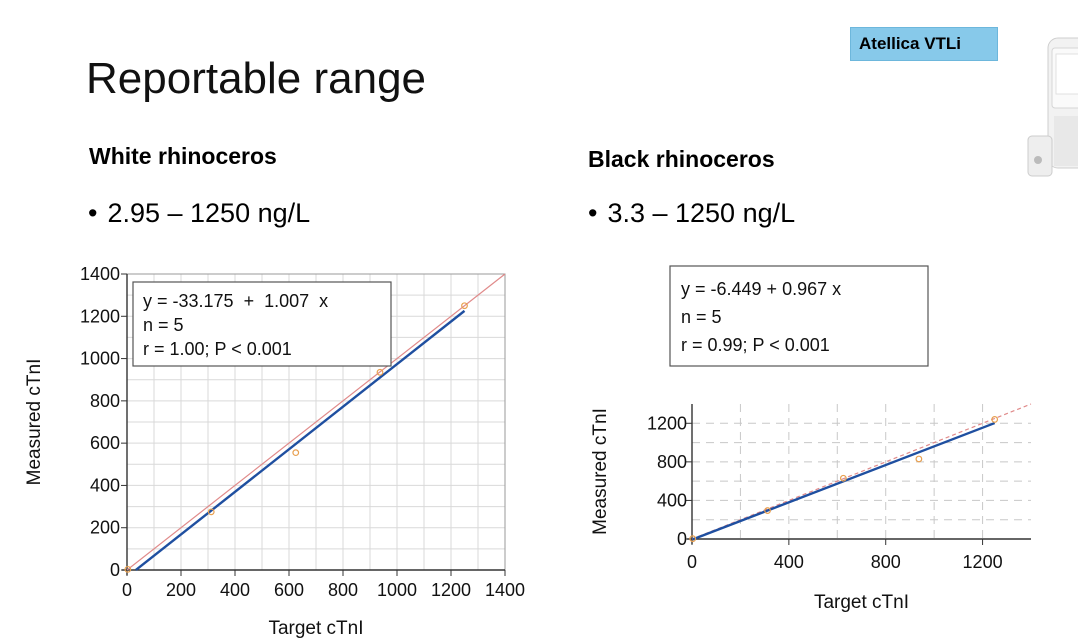 The height and width of the screenshot is (644, 1078). Describe the element at coordinates (701, 213) in the screenshot. I see `black-rhino-range-text: 3.3 – 1250 ng/L` at that location.